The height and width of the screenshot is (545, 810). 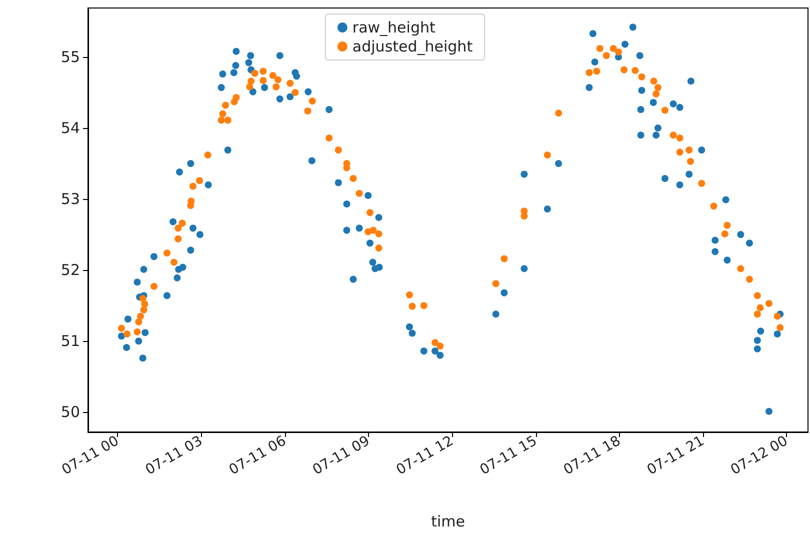 I want to click on y-tick-label: 55, so click(x=70, y=57).